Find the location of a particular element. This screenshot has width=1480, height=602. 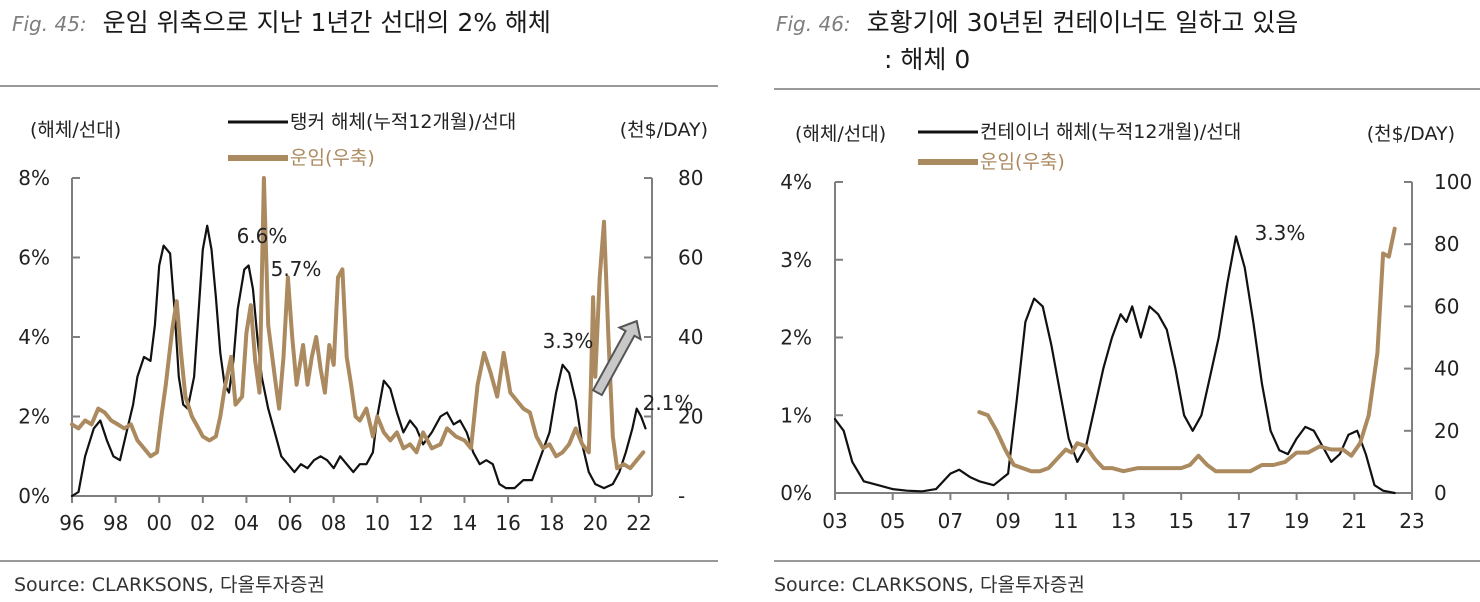

x-tick-label: 10 is located at coordinates (377, 523).